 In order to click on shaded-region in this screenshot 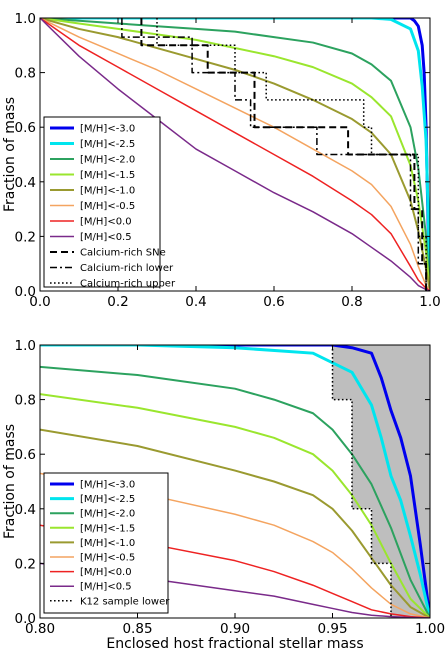, I will do `click(381, 481)`.